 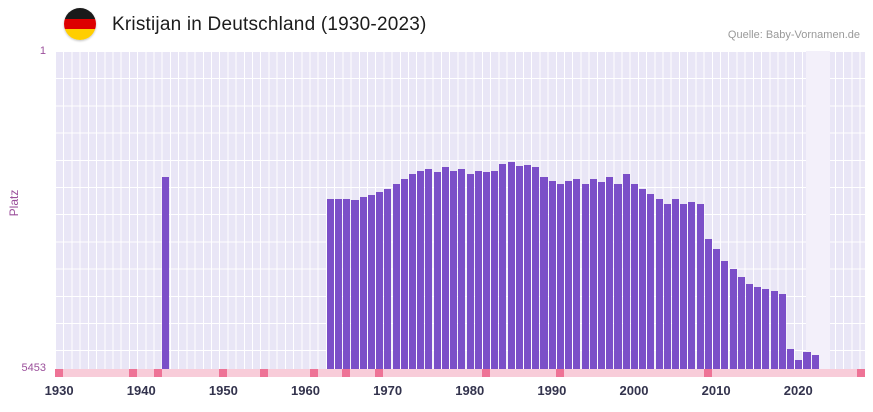 What do you see at coordinates (560, 276) in the screenshot?
I see `bar-1991` at bounding box center [560, 276].